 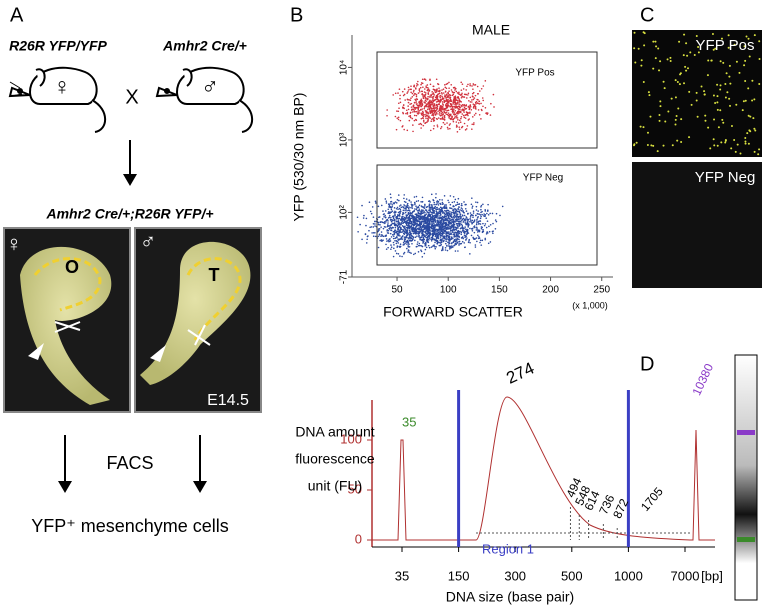 What do you see at coordinates (228, 400) in the screenshot?
I see `stage-label: E14.5` at bounding box center [228, 400].